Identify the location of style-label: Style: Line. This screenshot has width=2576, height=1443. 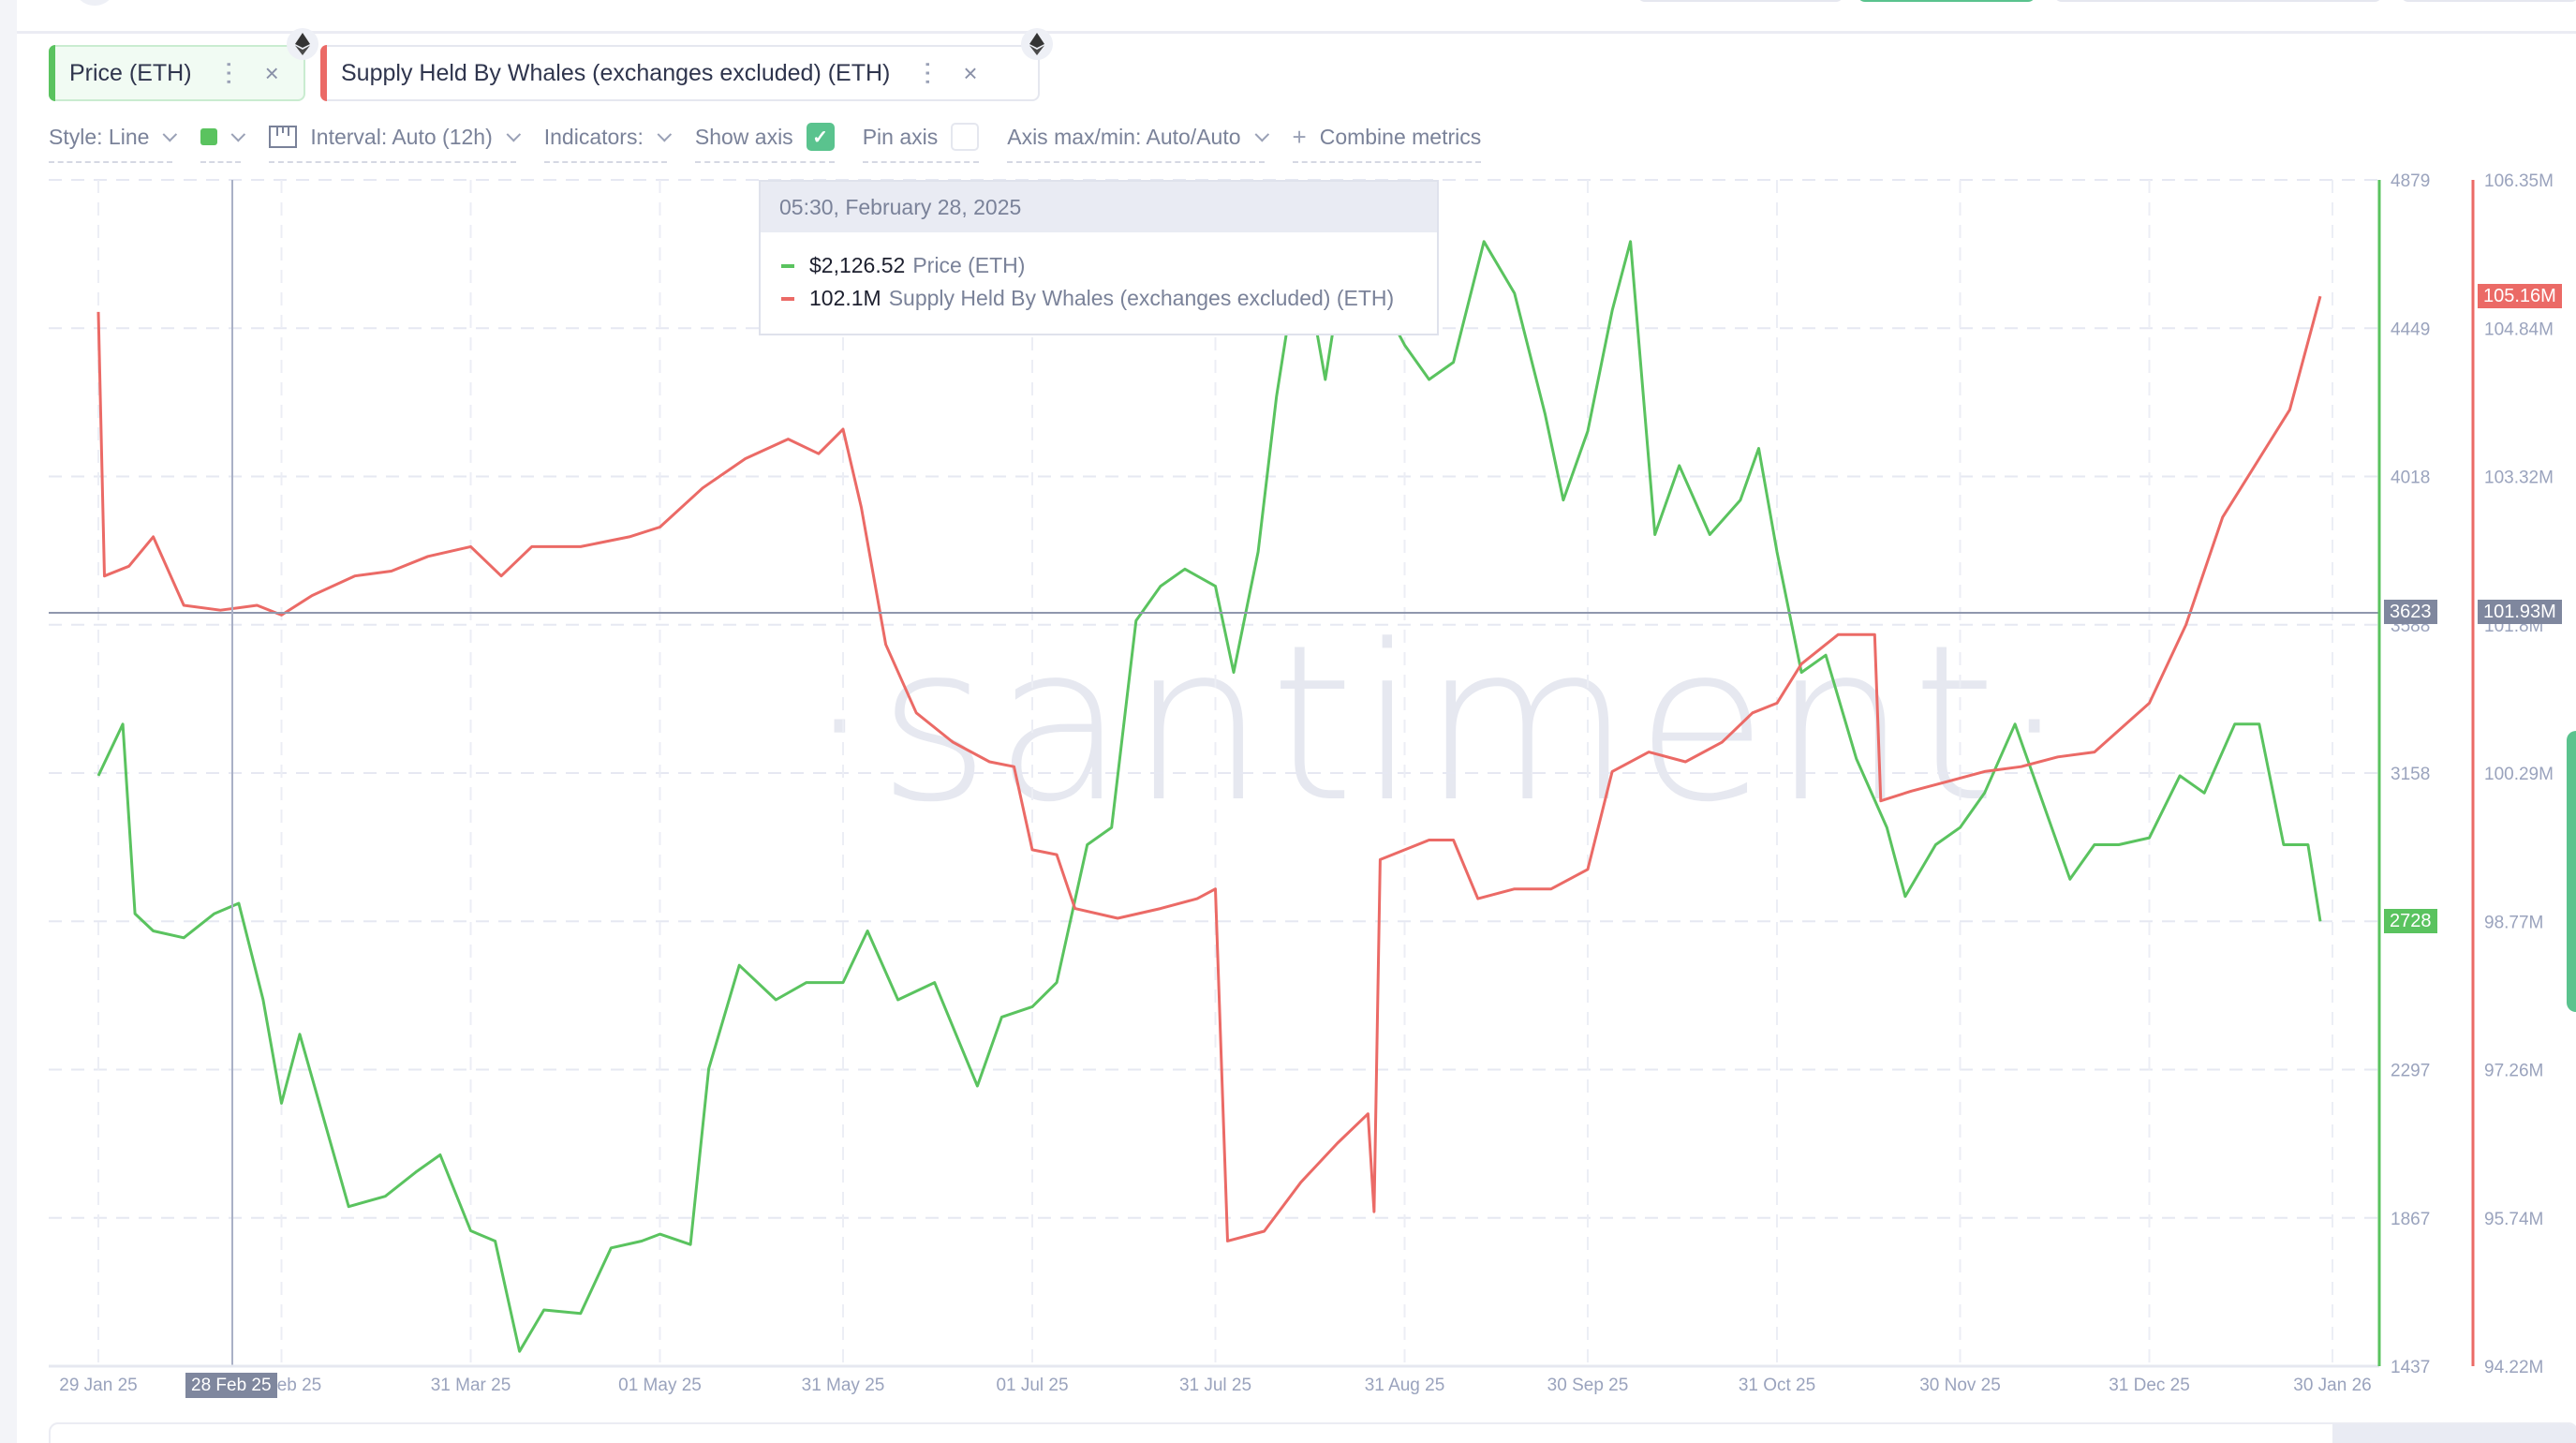
(100, 136).